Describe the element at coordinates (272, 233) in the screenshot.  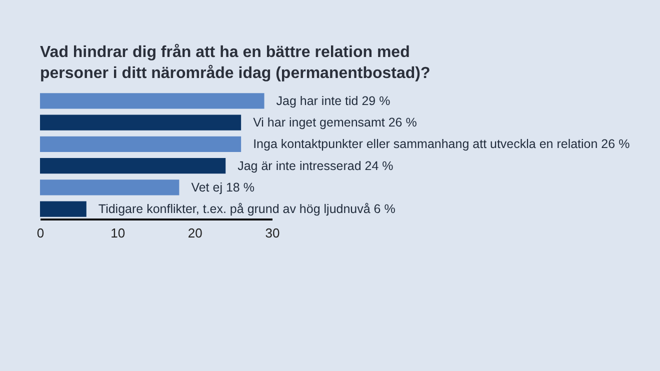
I see `x-tick-label: 30` at that location.